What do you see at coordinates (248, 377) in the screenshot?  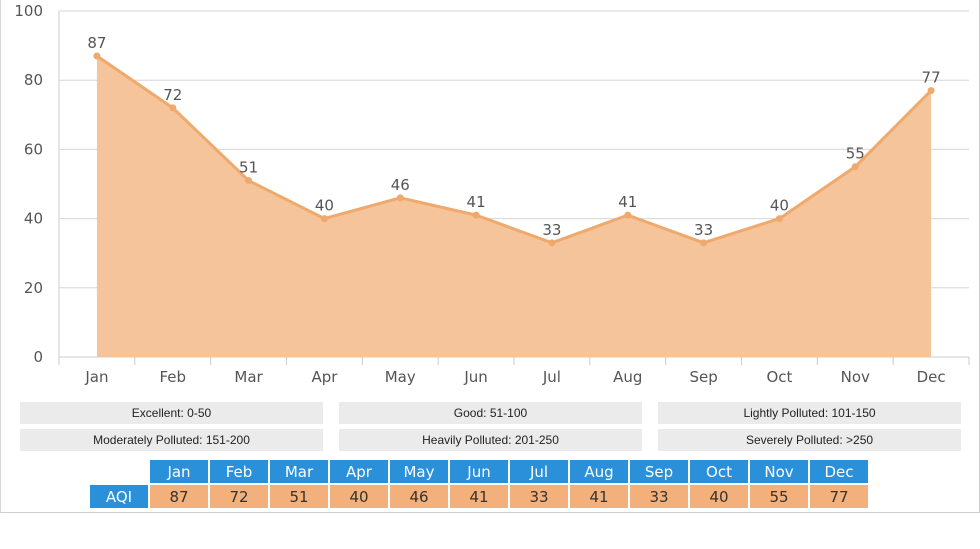 I see `x-tick-label: Mar` at bounding box center [248, 377].